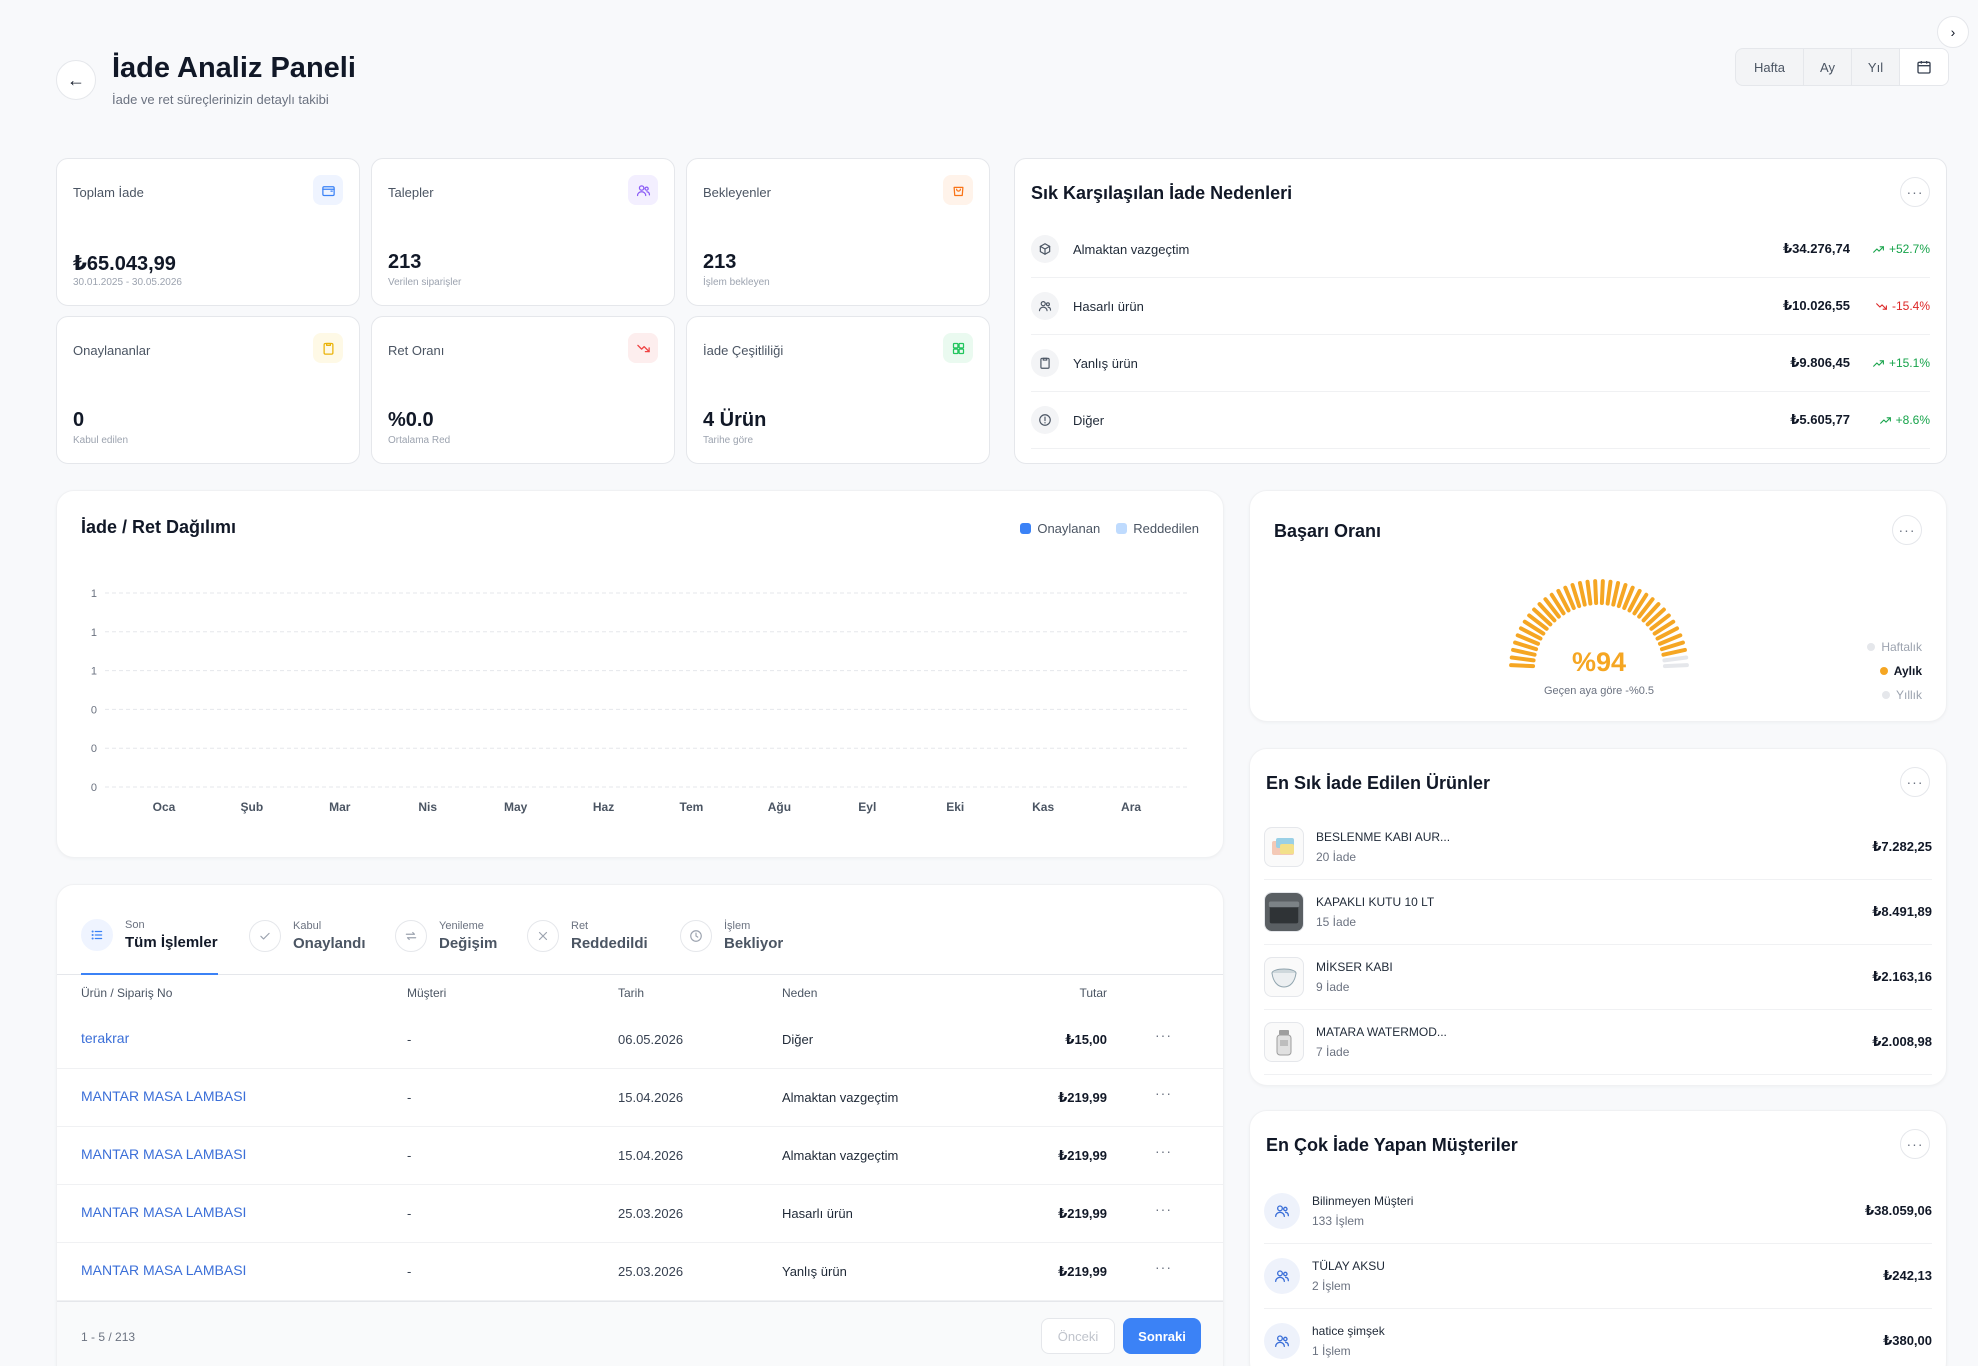  I want to click on stat-subtext: Verilen siparişler, so click(425, 282).